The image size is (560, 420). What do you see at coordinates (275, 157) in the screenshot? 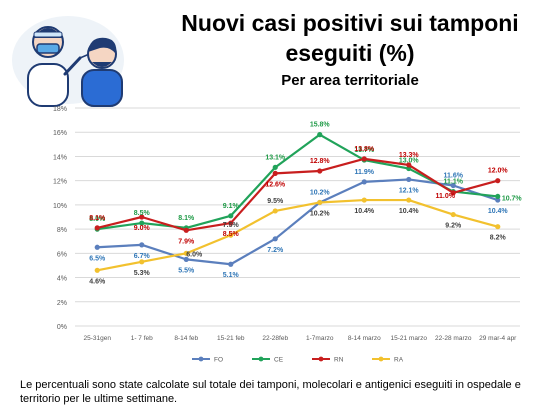
I see `data-label-ce: 13.1%` at bounding box center [275, 157].